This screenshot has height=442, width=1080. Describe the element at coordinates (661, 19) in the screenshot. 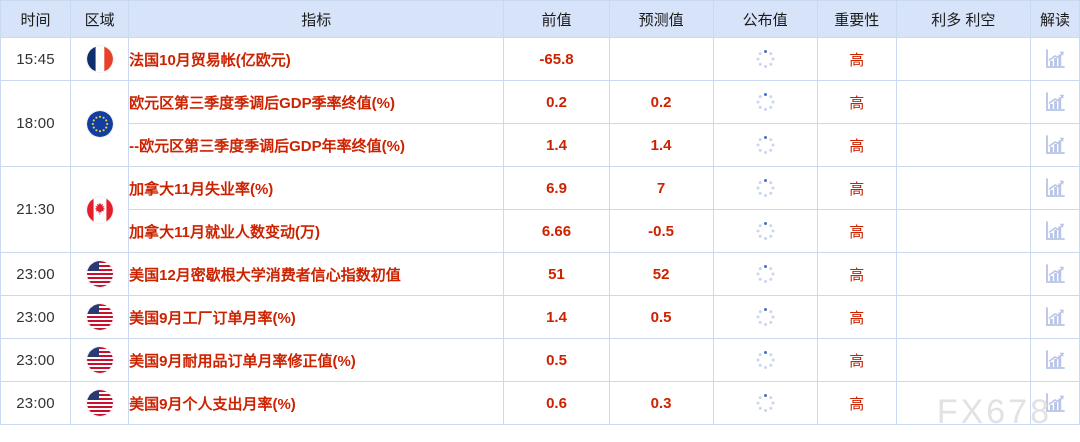

I see `column-header-forecast: 预测值` at that location.